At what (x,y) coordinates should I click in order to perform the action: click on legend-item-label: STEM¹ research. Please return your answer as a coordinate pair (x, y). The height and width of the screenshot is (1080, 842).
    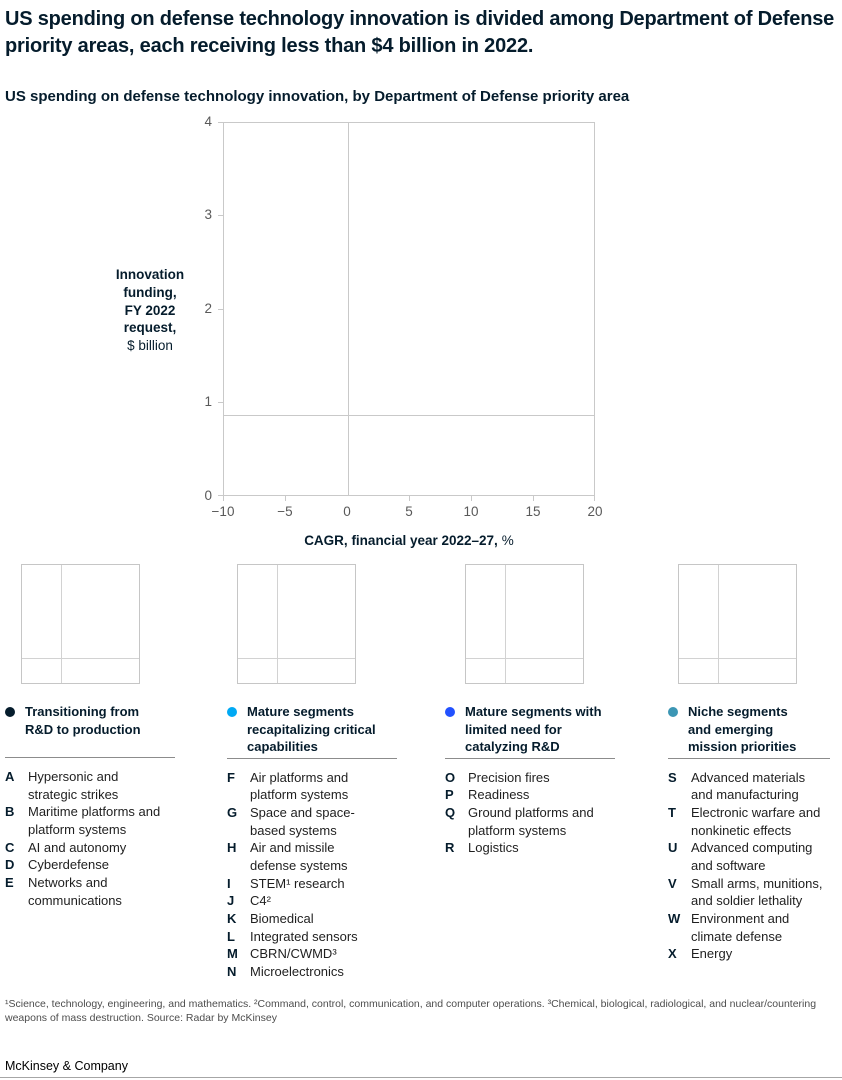
    Looking at the image, I should click on (297, 883).